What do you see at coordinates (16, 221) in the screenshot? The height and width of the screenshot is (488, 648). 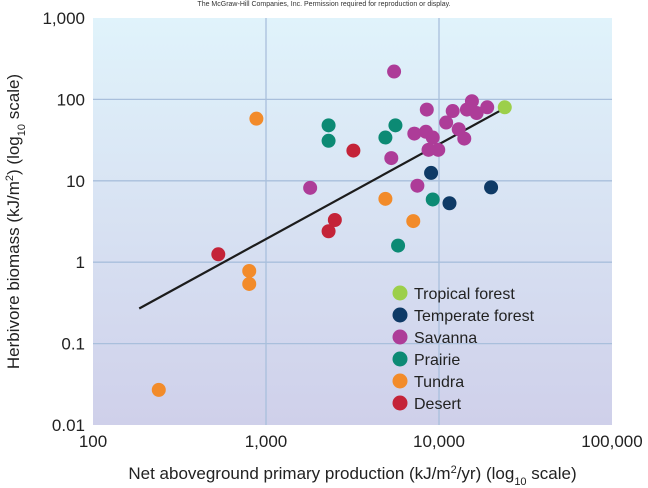 I see `y-axis-label: Herbivore biomass (kJ/m2) (log10 scale)` at bounding box center [16, 221].